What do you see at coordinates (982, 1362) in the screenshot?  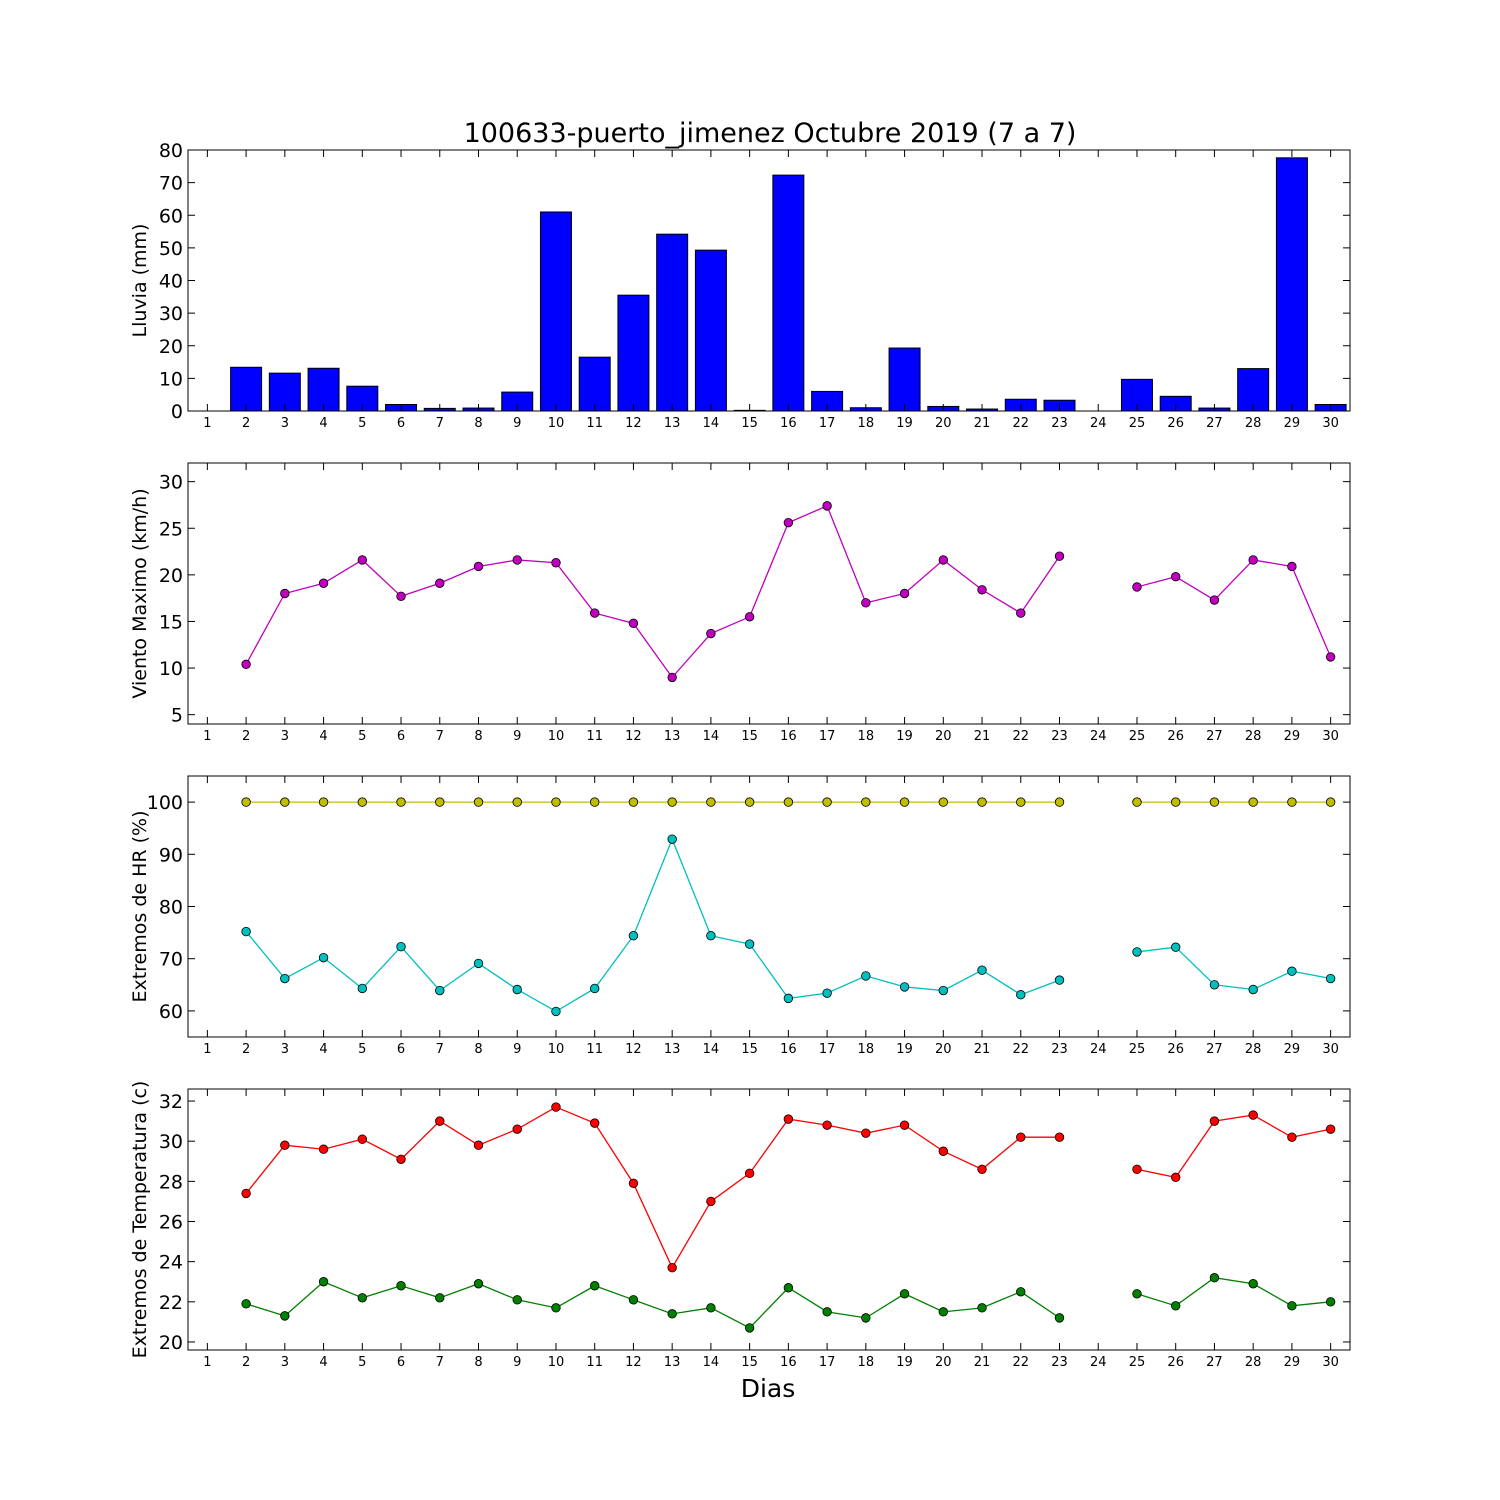 I see `x-tick-label: 21` at bounding box center [982, 1362].